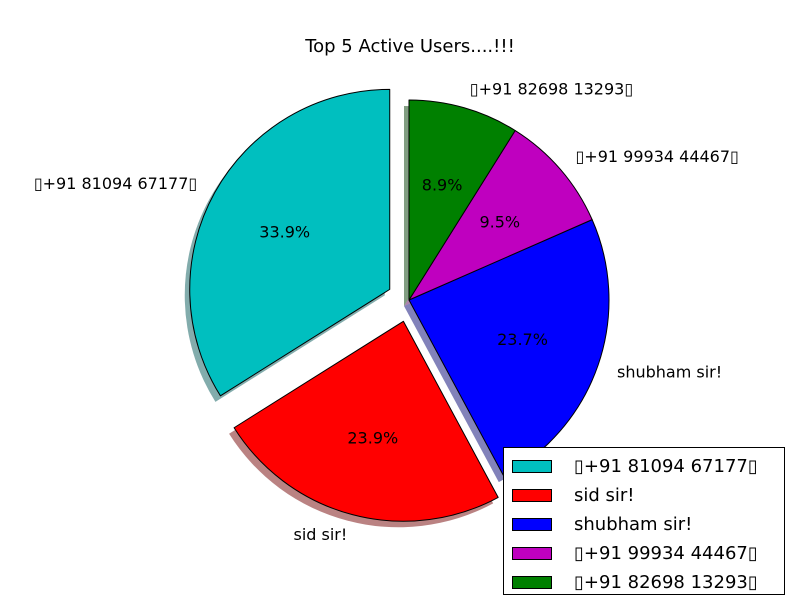 The image size is (800, 600). I want to click on legend-item: shubham sir!, so click(644, 524).